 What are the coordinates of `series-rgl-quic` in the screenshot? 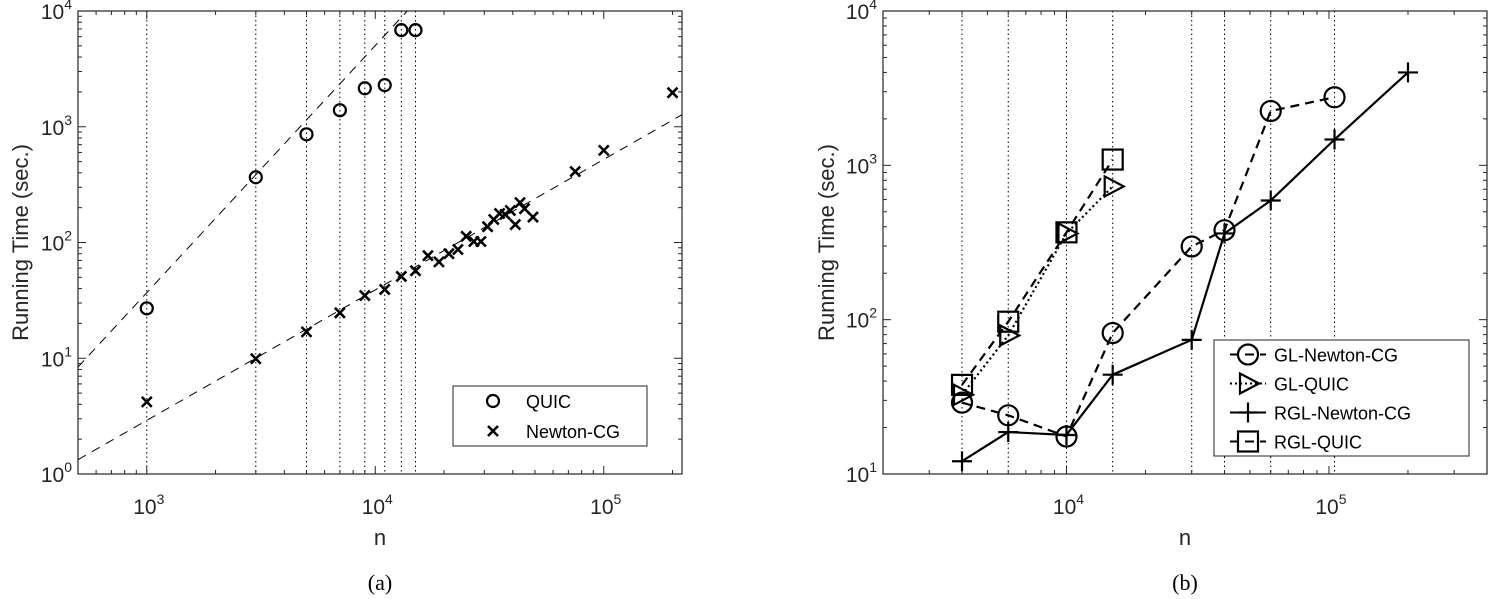 It's located at (1037, 272).